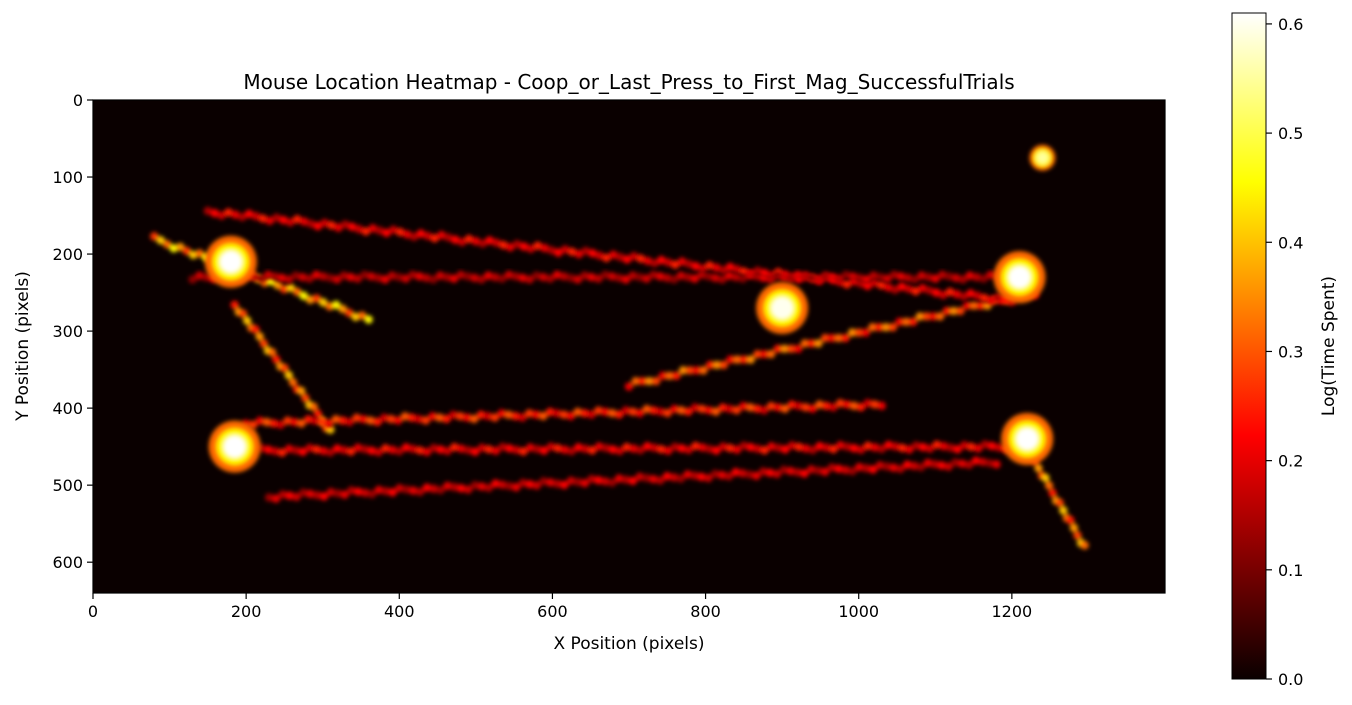  I want to click on colorbar-tick-label: 0.0, so click(1290, 679).